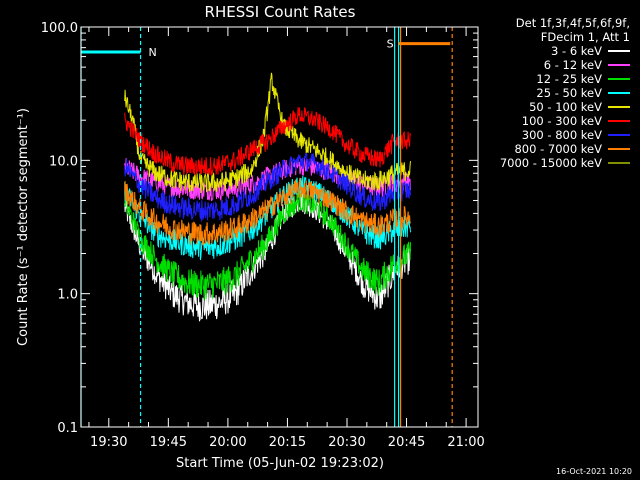  Describe the element at coordinates (585, 37) in the screenshot. I see `legend-title-line-2: FDecim 1, Att 1` at that location.